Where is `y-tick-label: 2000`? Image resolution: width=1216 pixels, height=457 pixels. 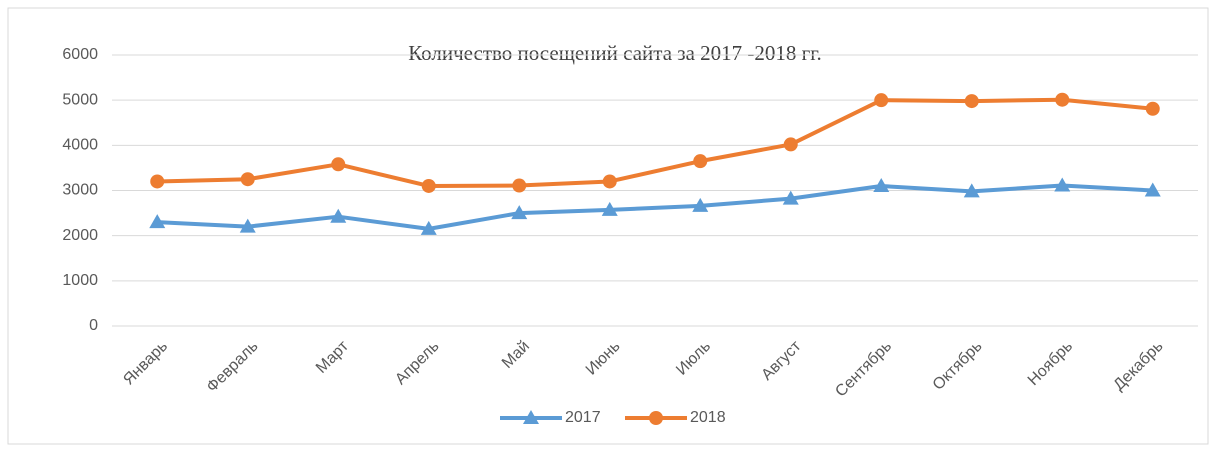 y-tick-label: 2000 is located at coordinates (80, 235).